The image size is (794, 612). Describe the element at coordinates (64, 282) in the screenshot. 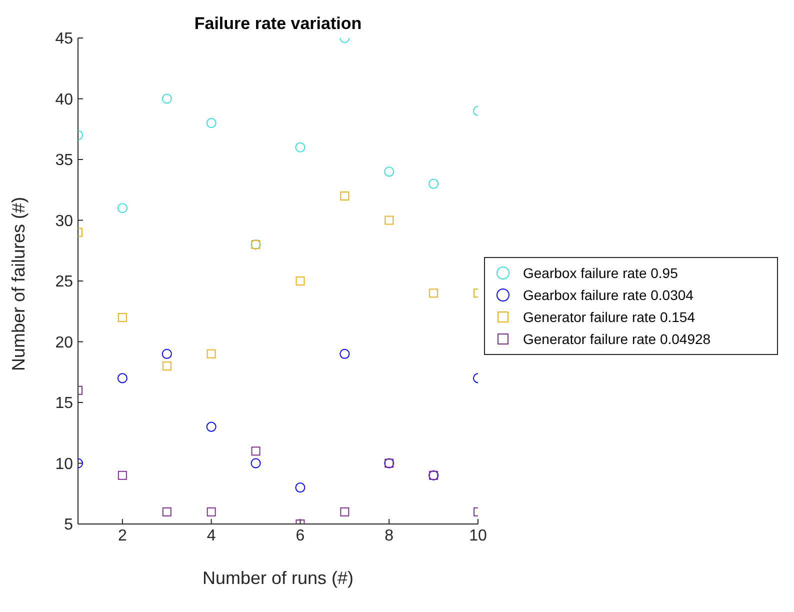

I see `y-tick-label: 25` at that location.